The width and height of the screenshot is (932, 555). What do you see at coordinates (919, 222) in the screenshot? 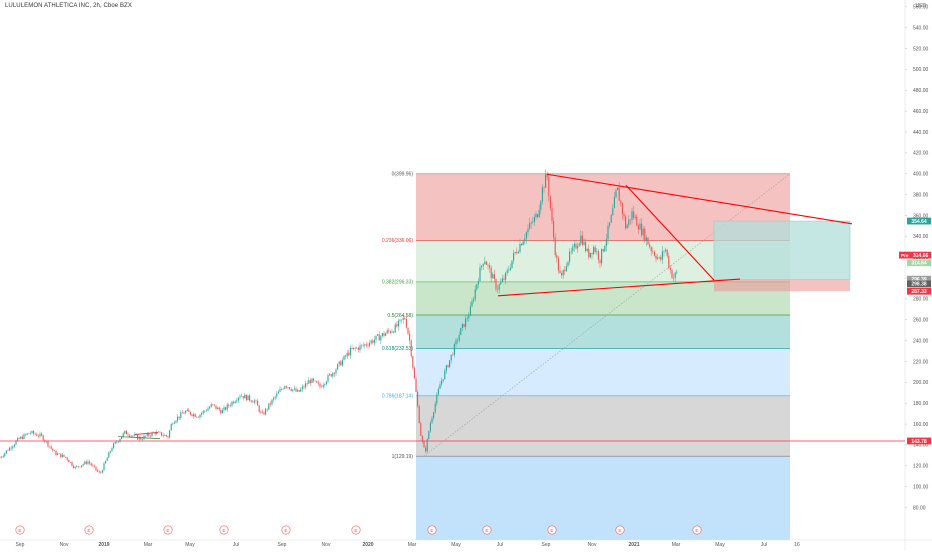
I see `target-price-tag: 354.64` at bounding box center [919, 222].